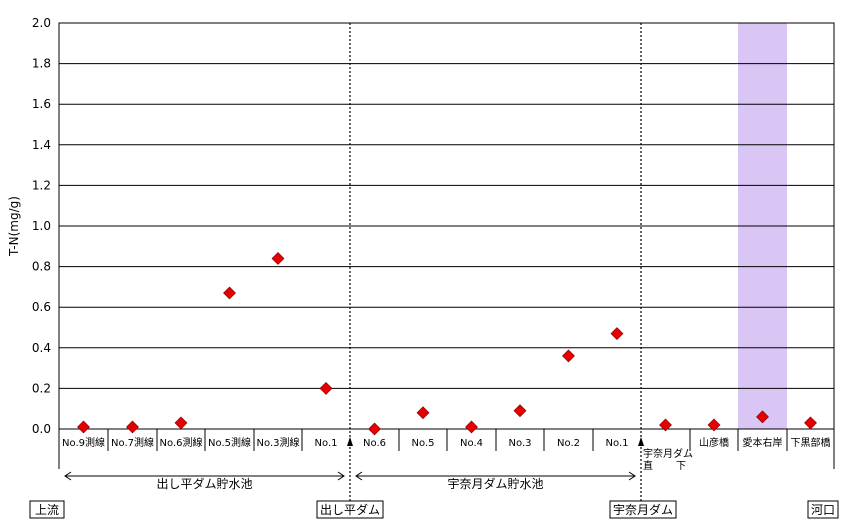 This screenshot has width=850, height=530. I want to click on landmark-label: 出し平ダム, so click(350, 509).